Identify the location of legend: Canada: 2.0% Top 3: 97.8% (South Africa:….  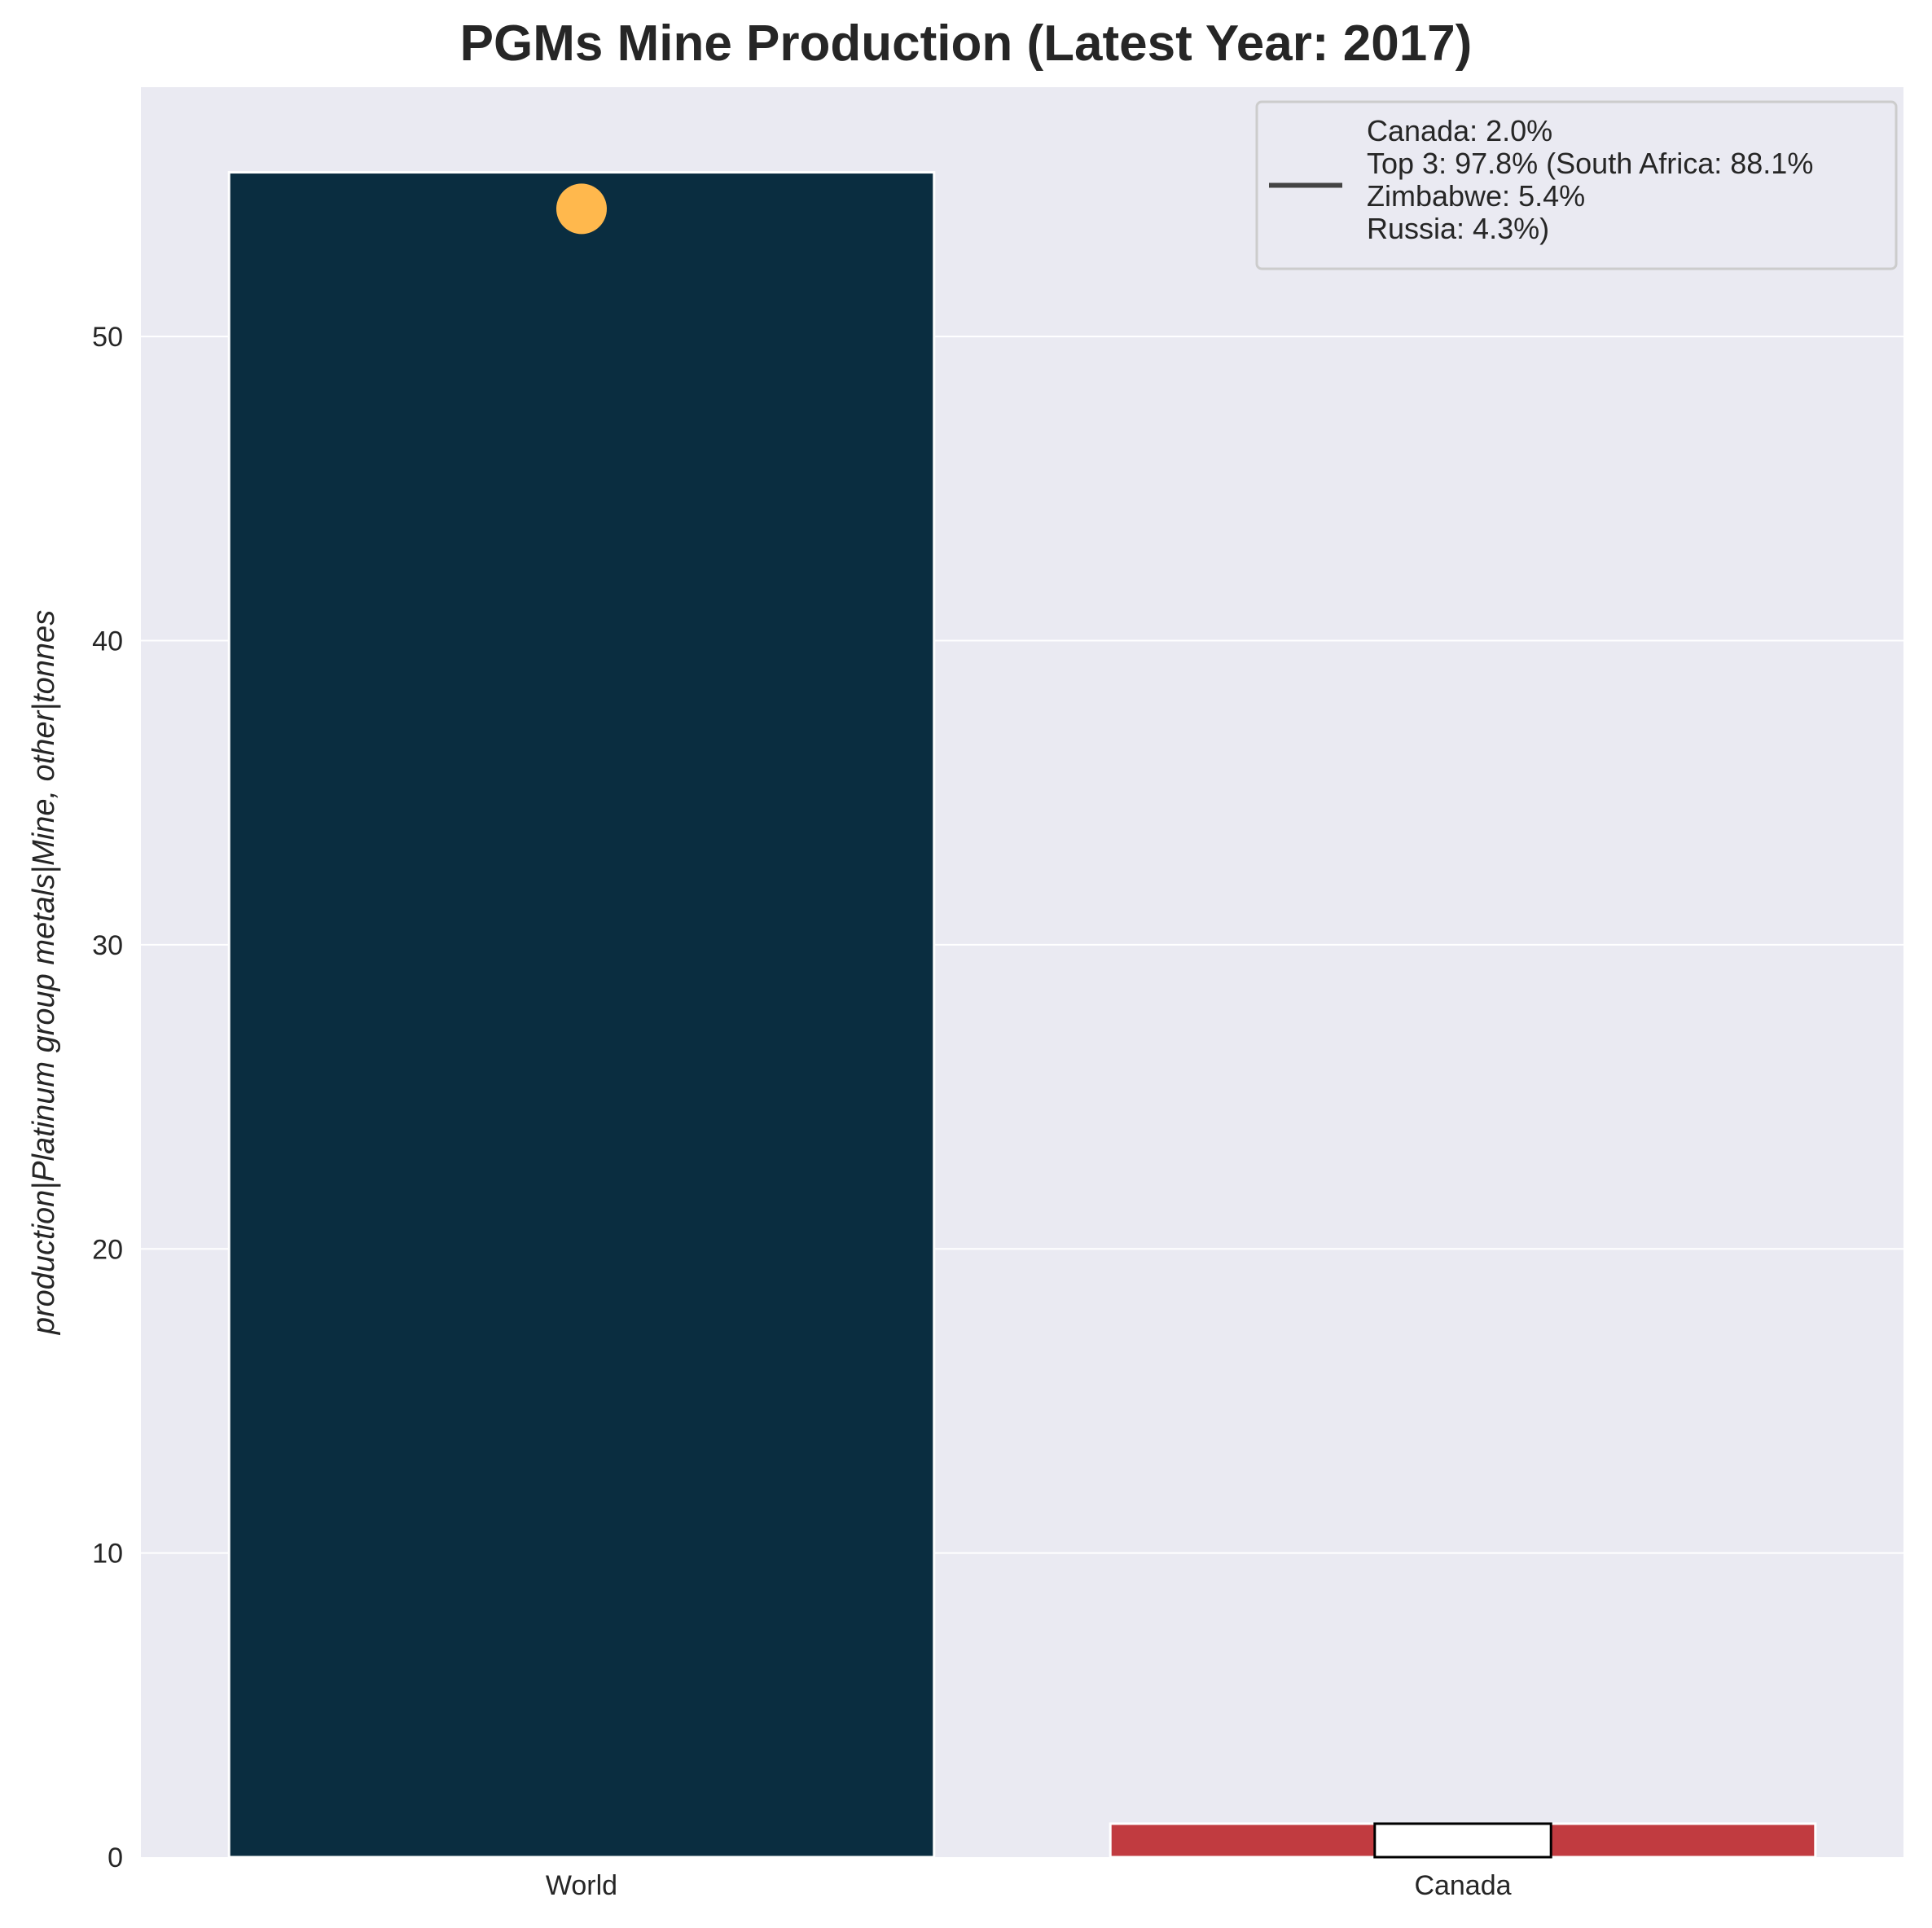
(1576, 185).